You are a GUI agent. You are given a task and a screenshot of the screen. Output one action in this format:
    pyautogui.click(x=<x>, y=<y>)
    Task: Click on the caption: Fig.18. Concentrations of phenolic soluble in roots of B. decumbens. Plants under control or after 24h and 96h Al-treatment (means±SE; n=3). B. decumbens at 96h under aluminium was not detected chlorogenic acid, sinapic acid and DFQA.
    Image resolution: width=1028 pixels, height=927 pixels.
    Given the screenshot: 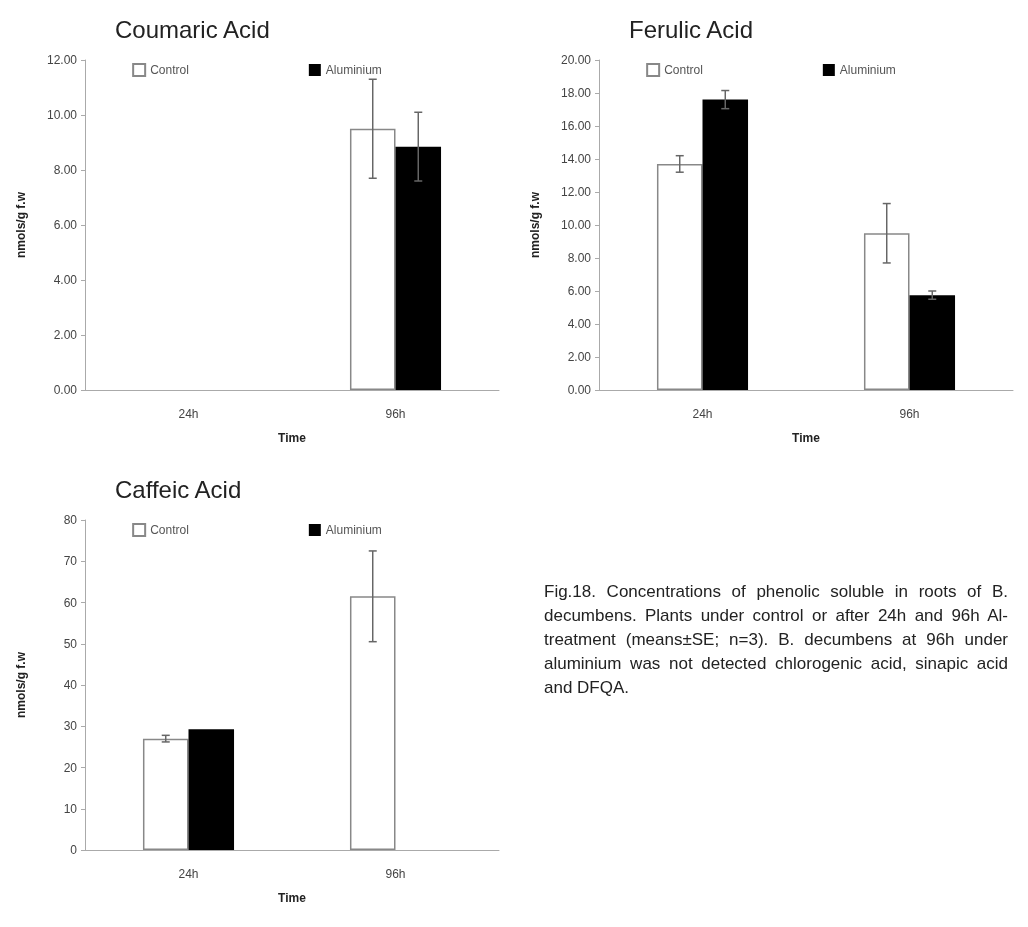 What is the action you would take?
    pyautogui.click(x=776, y=640)
    